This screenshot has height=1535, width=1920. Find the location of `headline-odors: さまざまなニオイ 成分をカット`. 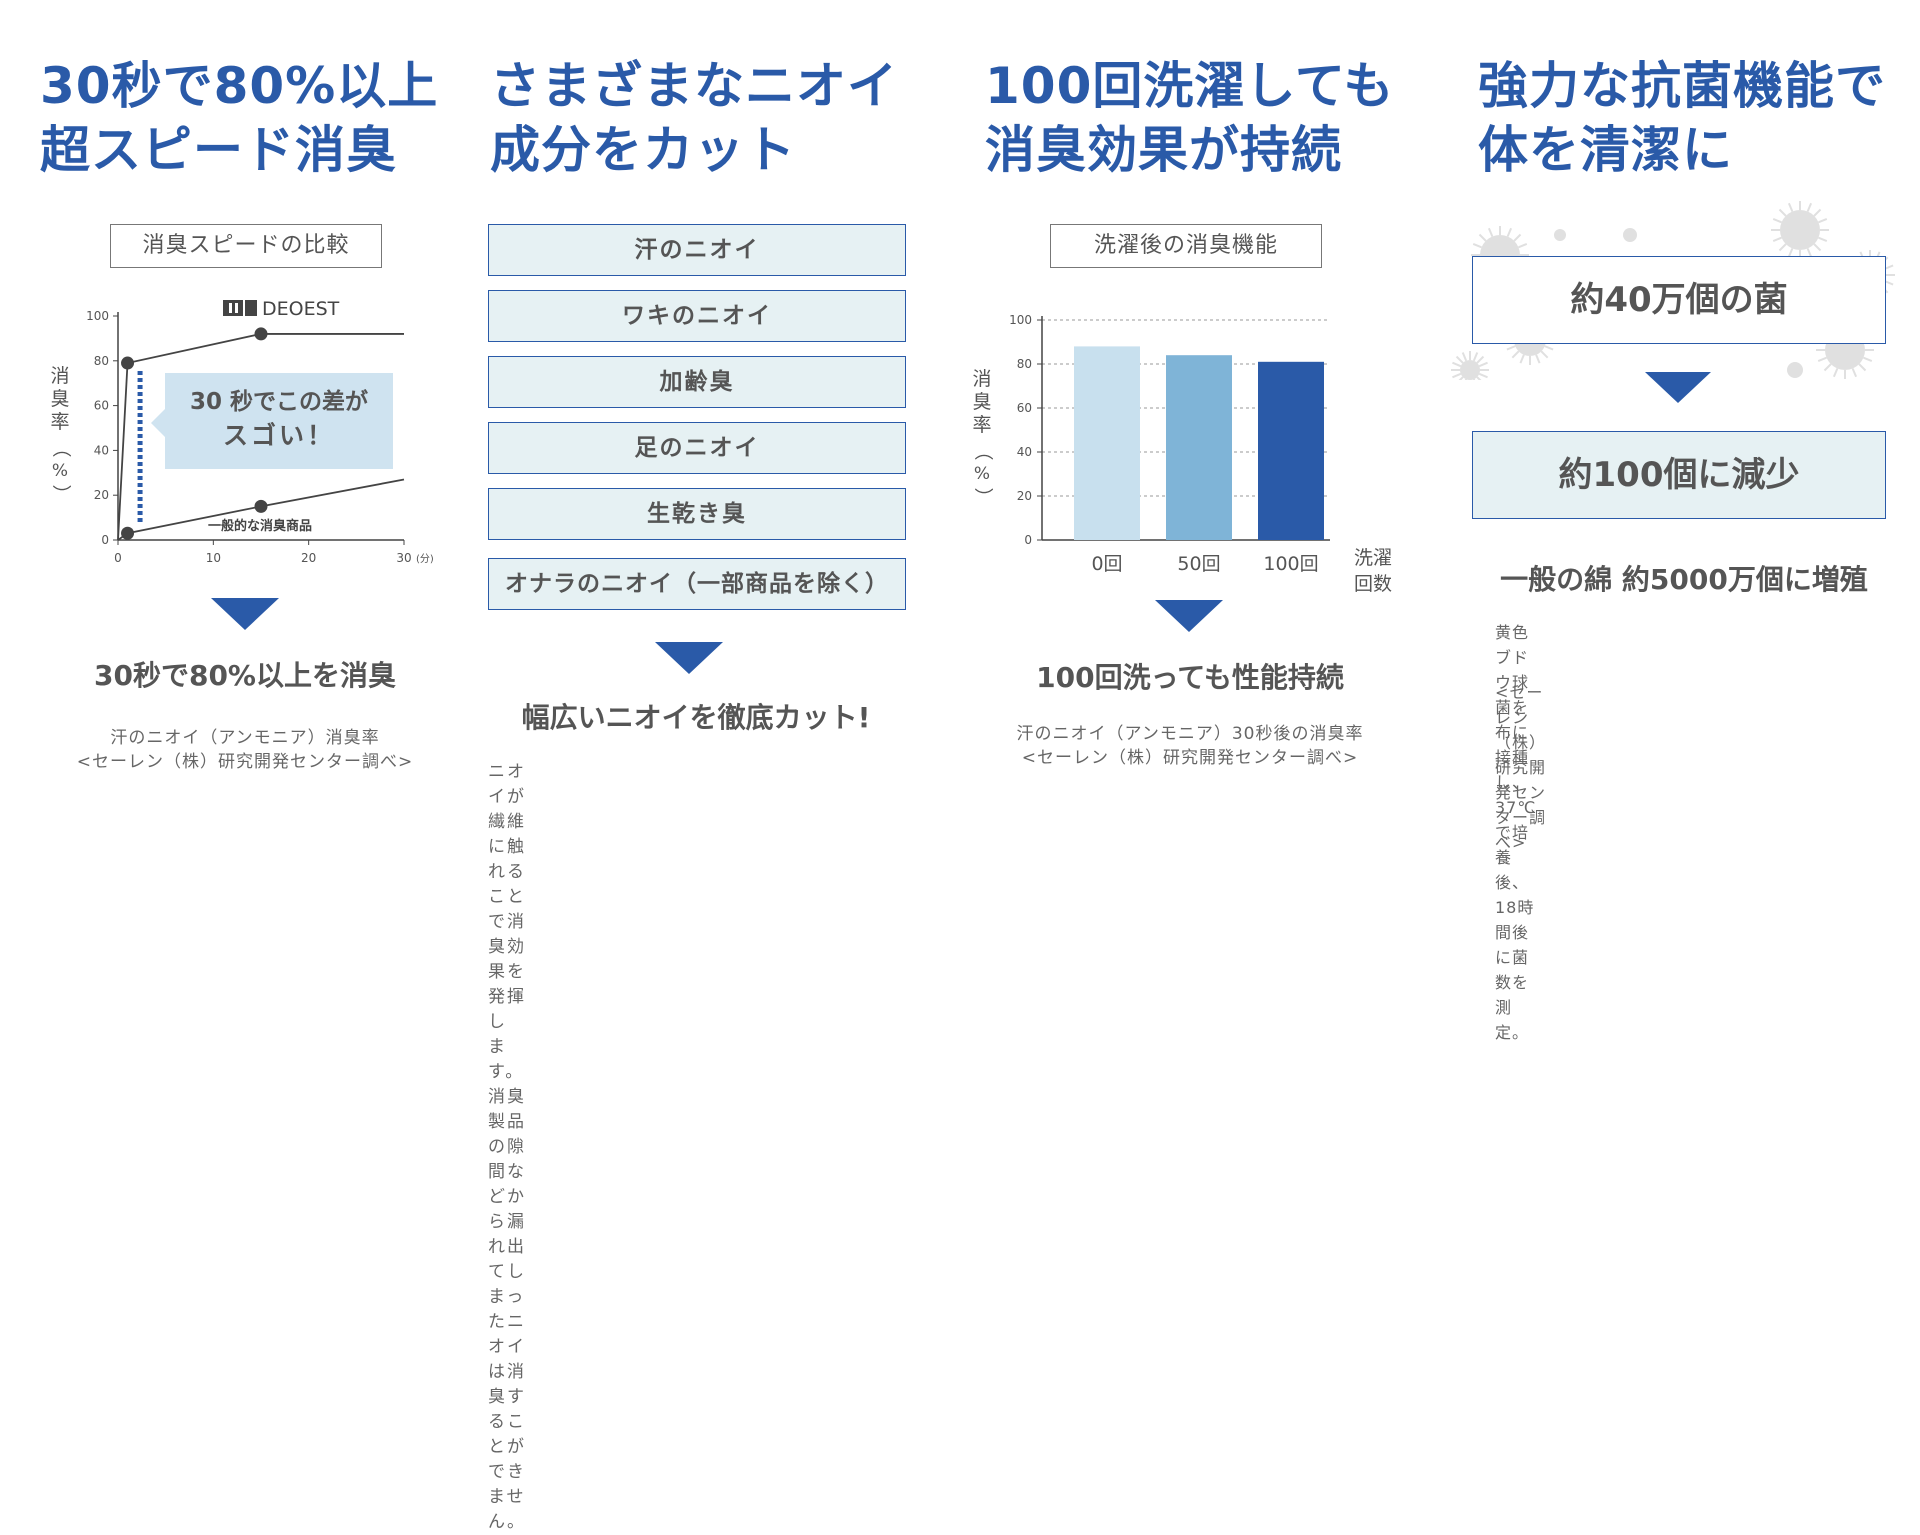

headline-odors: さまざまなニオイ 成分をカット is located at coordinates (694, 118).